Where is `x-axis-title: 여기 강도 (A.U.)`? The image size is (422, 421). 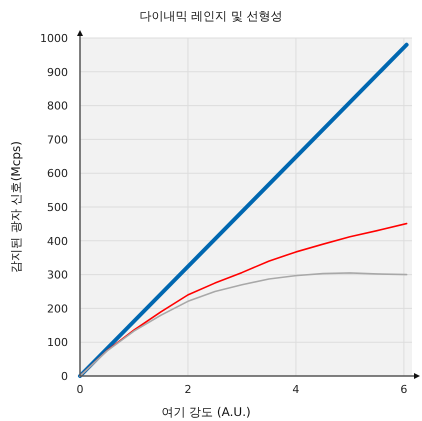
x-axis-title: 여기 강도 (A.U.) is located at coordinates (206, 412).